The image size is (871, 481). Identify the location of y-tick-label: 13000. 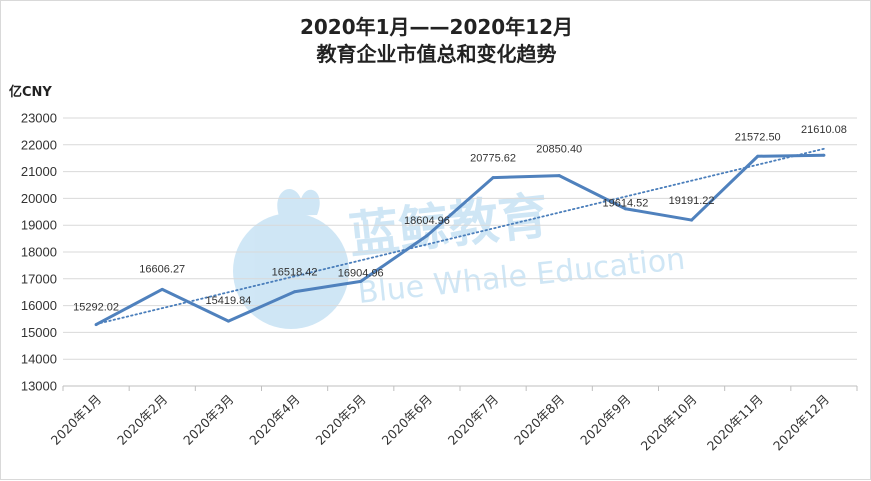
(39, 386).